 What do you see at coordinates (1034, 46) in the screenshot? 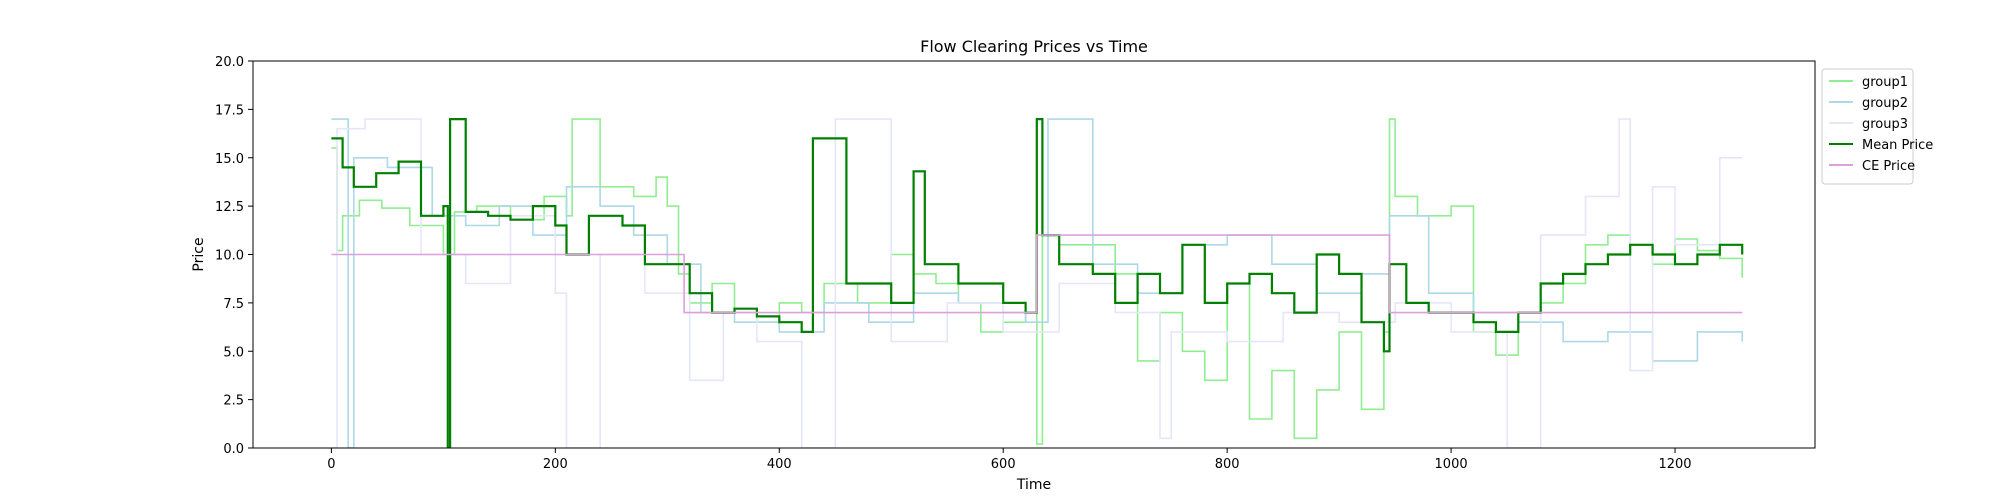
I see `chart-title: Flow Clearing Prices vs Time` at bounding box center [1034, 46].